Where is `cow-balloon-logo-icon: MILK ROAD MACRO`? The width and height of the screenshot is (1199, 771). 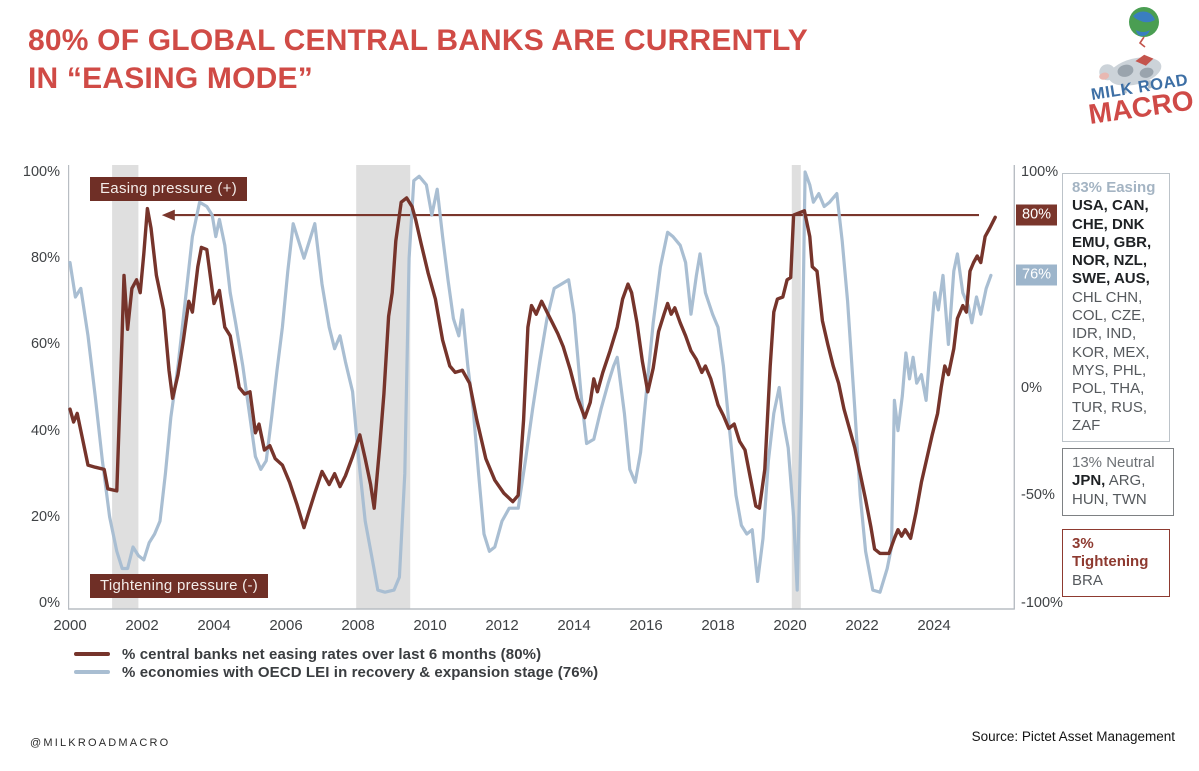 cow-balloon-logo-icon: MILK ROAD MACRO is located at coordinates (1141, 68).